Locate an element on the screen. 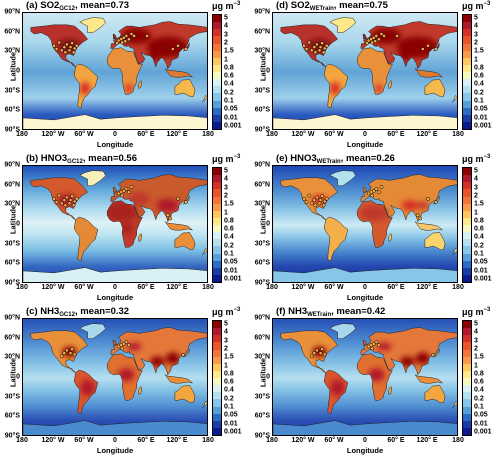  concentration-map is located at coordinates (365, 377).